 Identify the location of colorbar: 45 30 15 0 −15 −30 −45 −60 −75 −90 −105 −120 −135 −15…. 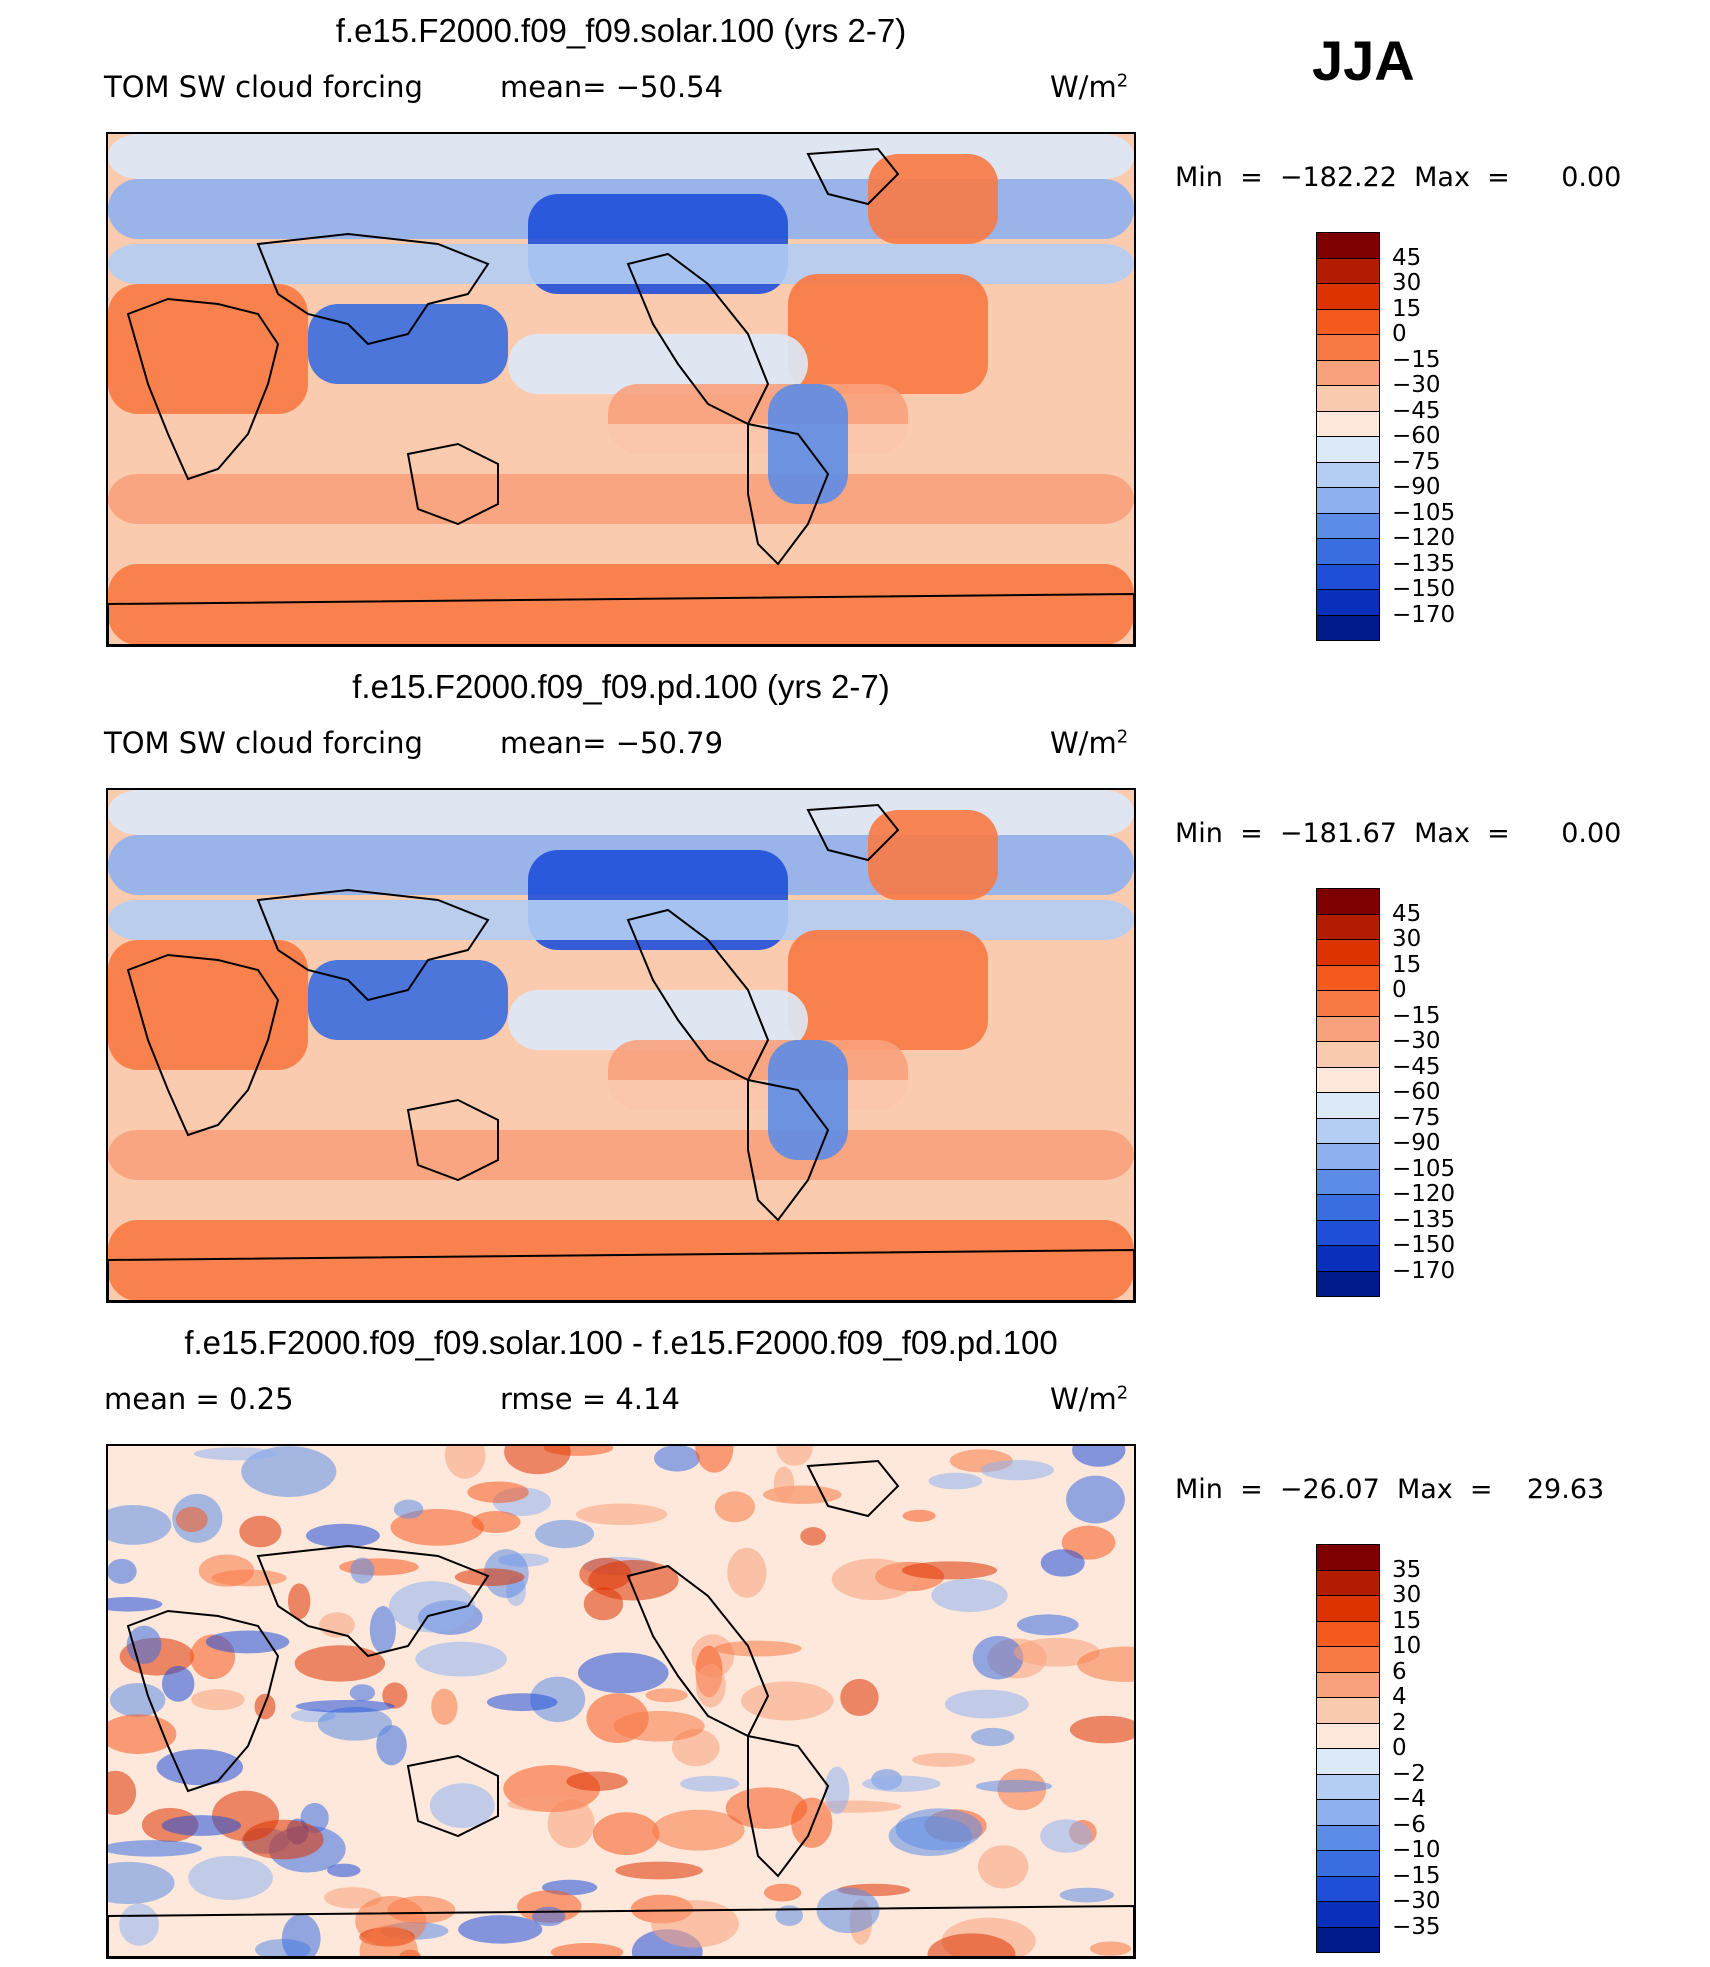
(1385, 436).